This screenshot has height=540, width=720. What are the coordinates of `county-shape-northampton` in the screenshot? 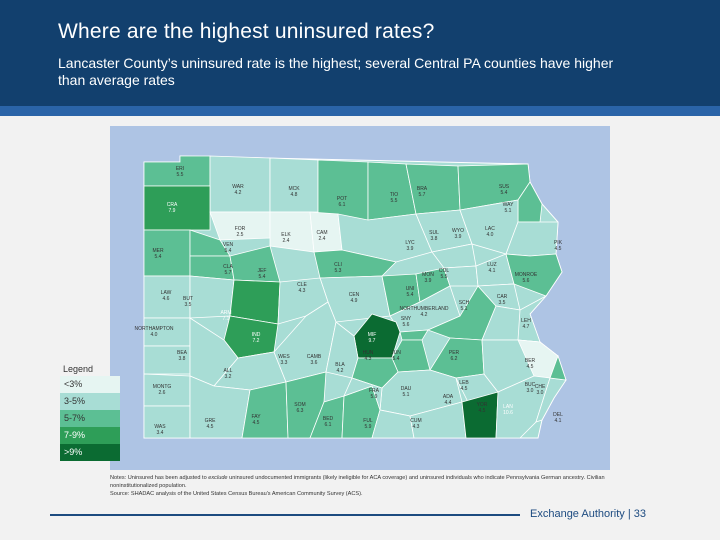 It's located at (532, 319).